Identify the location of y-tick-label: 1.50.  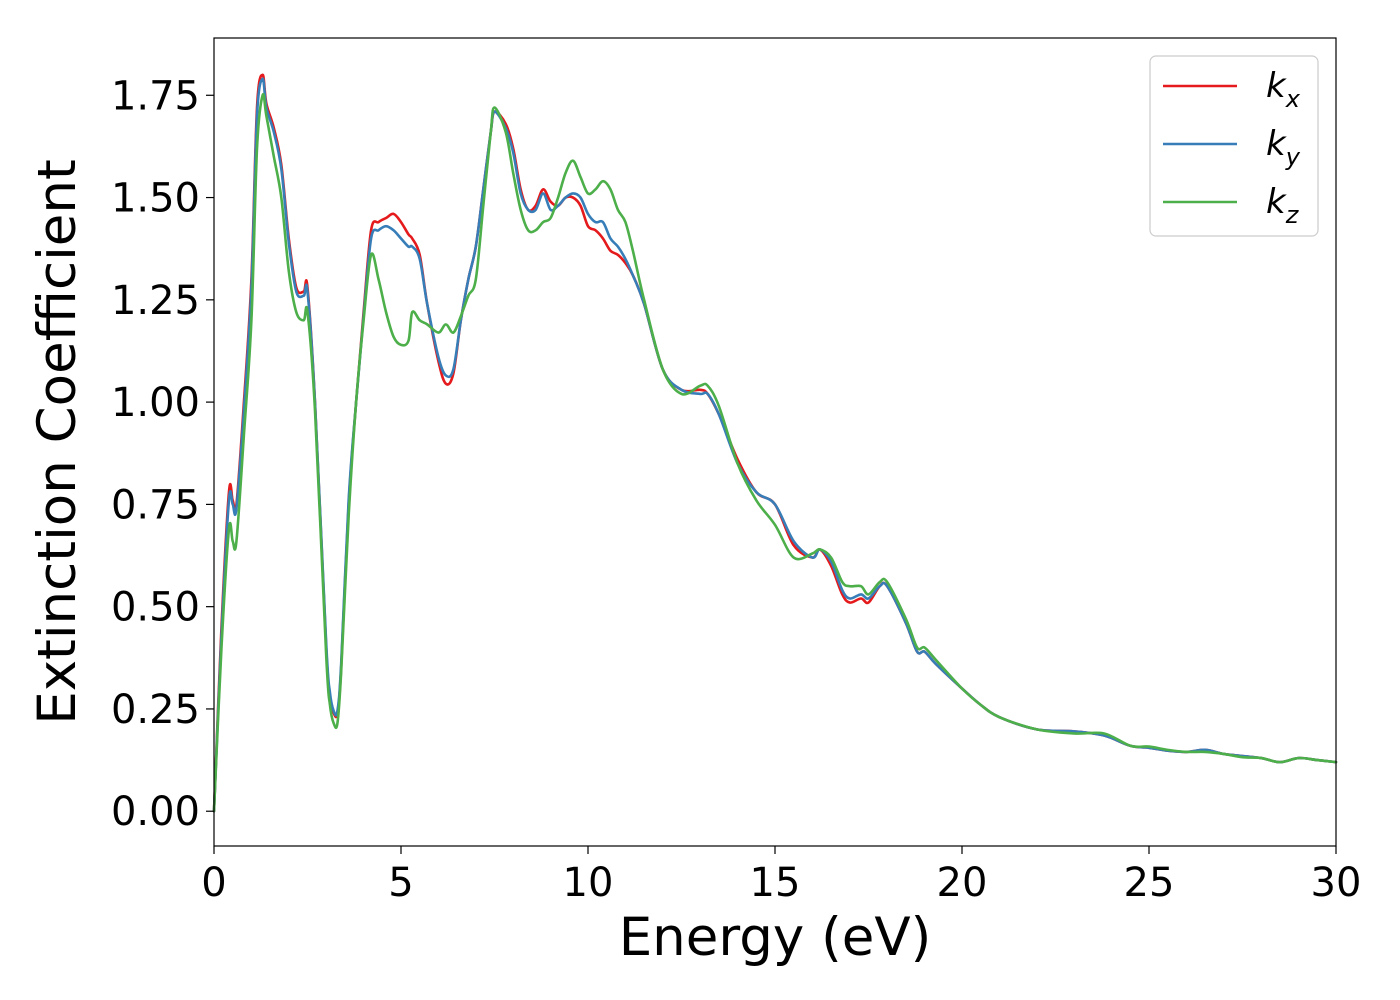
(155, 199).